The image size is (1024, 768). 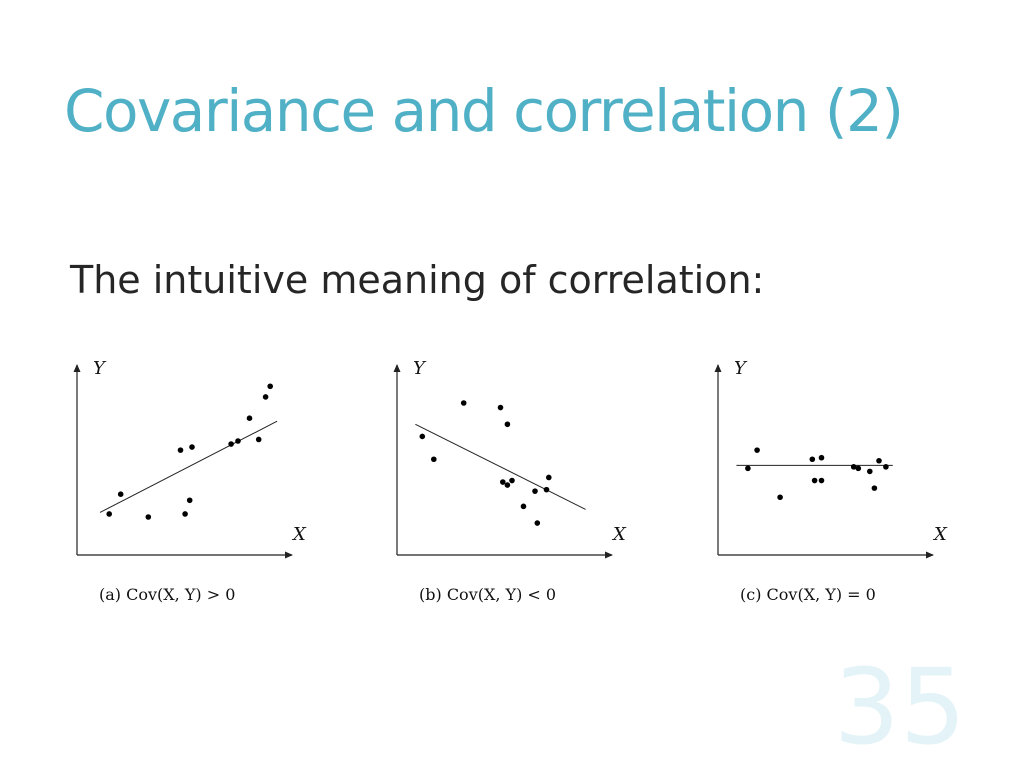 I want to click on slide-subtitle: The intuitive meaning of correlation:, so click(x=417, y=280).